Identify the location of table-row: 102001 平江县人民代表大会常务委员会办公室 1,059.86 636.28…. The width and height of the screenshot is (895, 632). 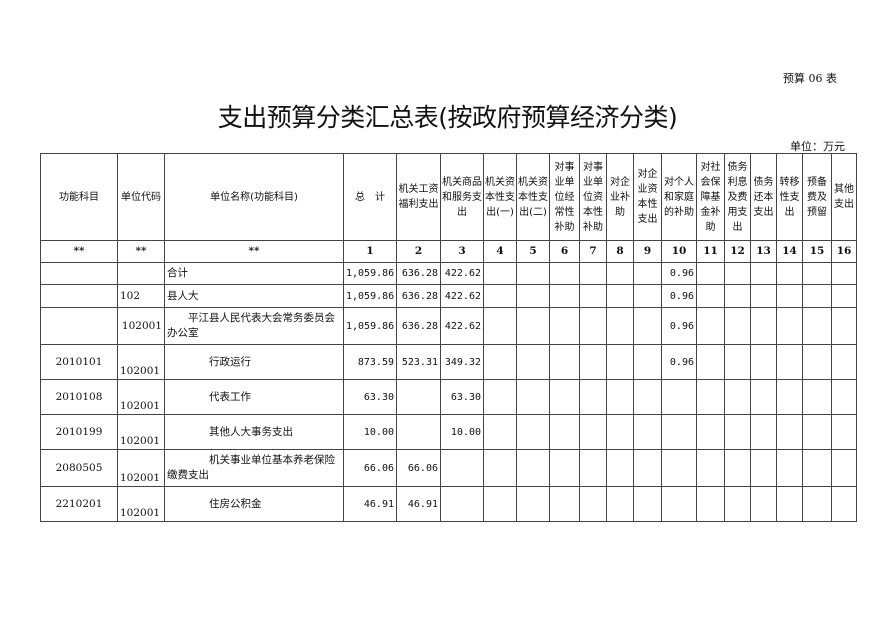
(448, 326).